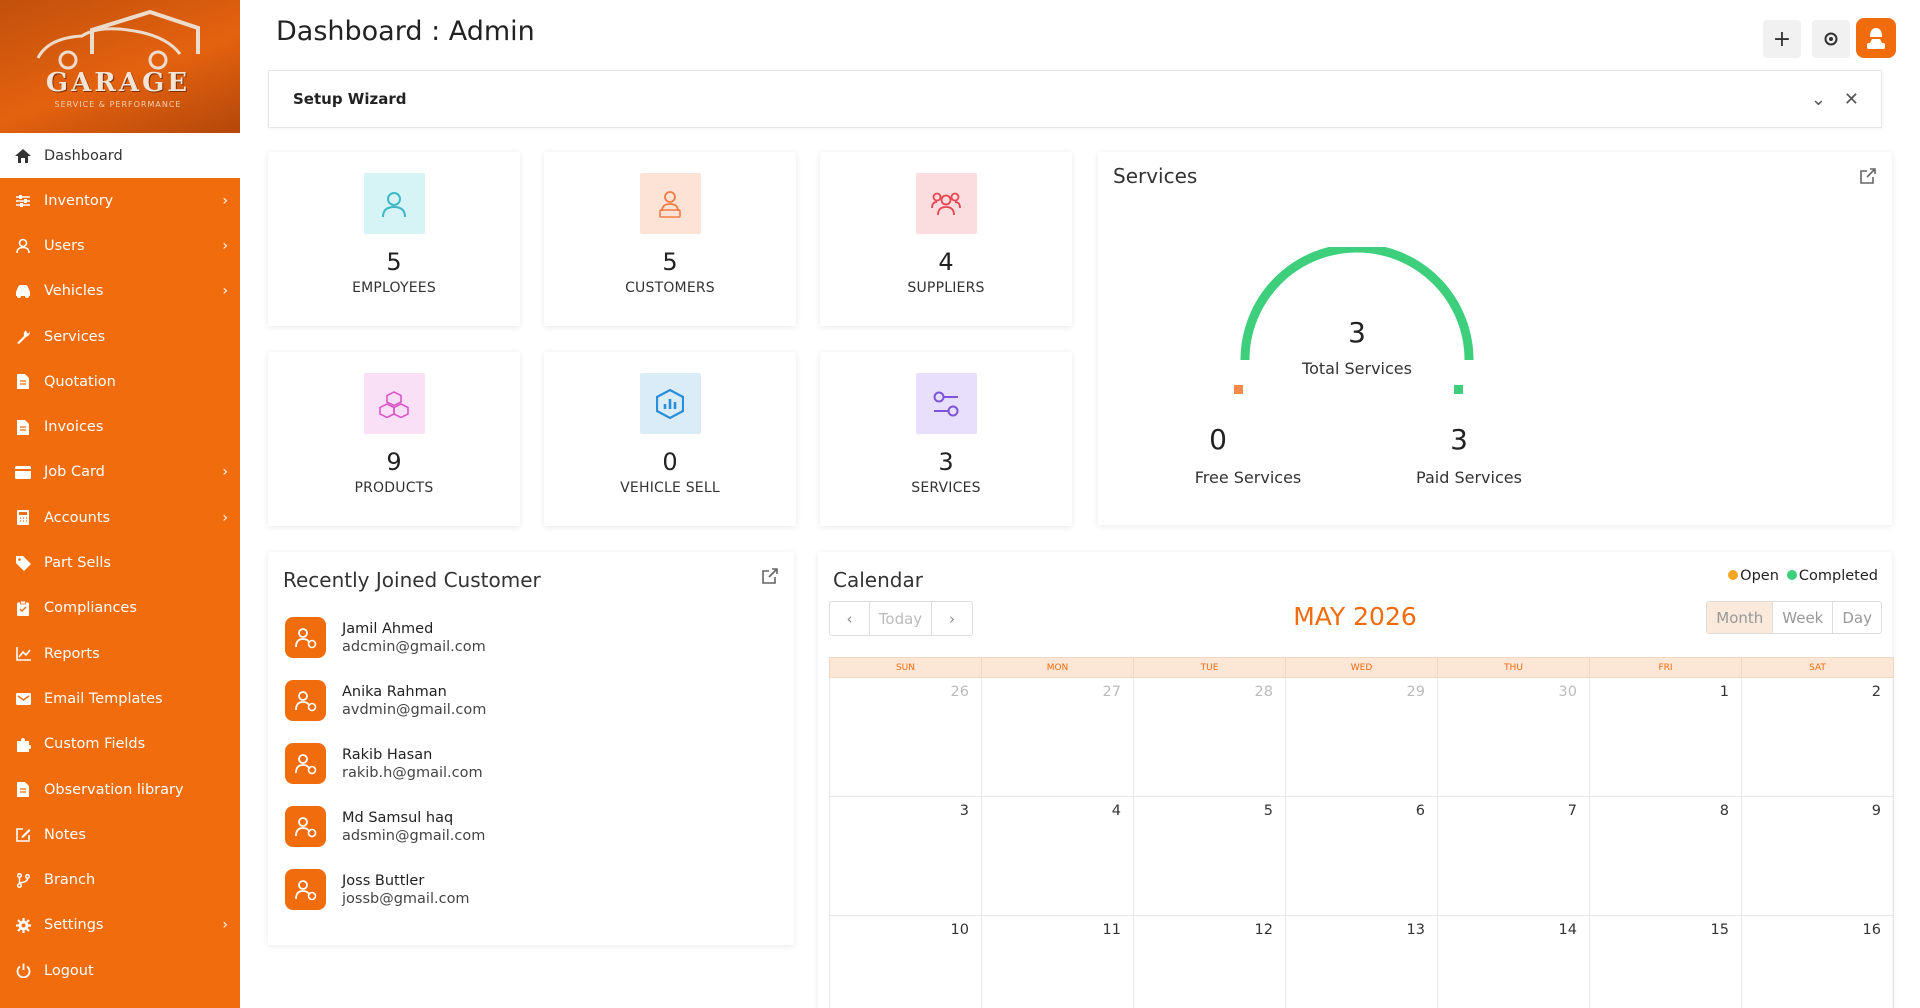  I want to click on sidebar-item-email-templates: Email Templates, so click(120, 698).